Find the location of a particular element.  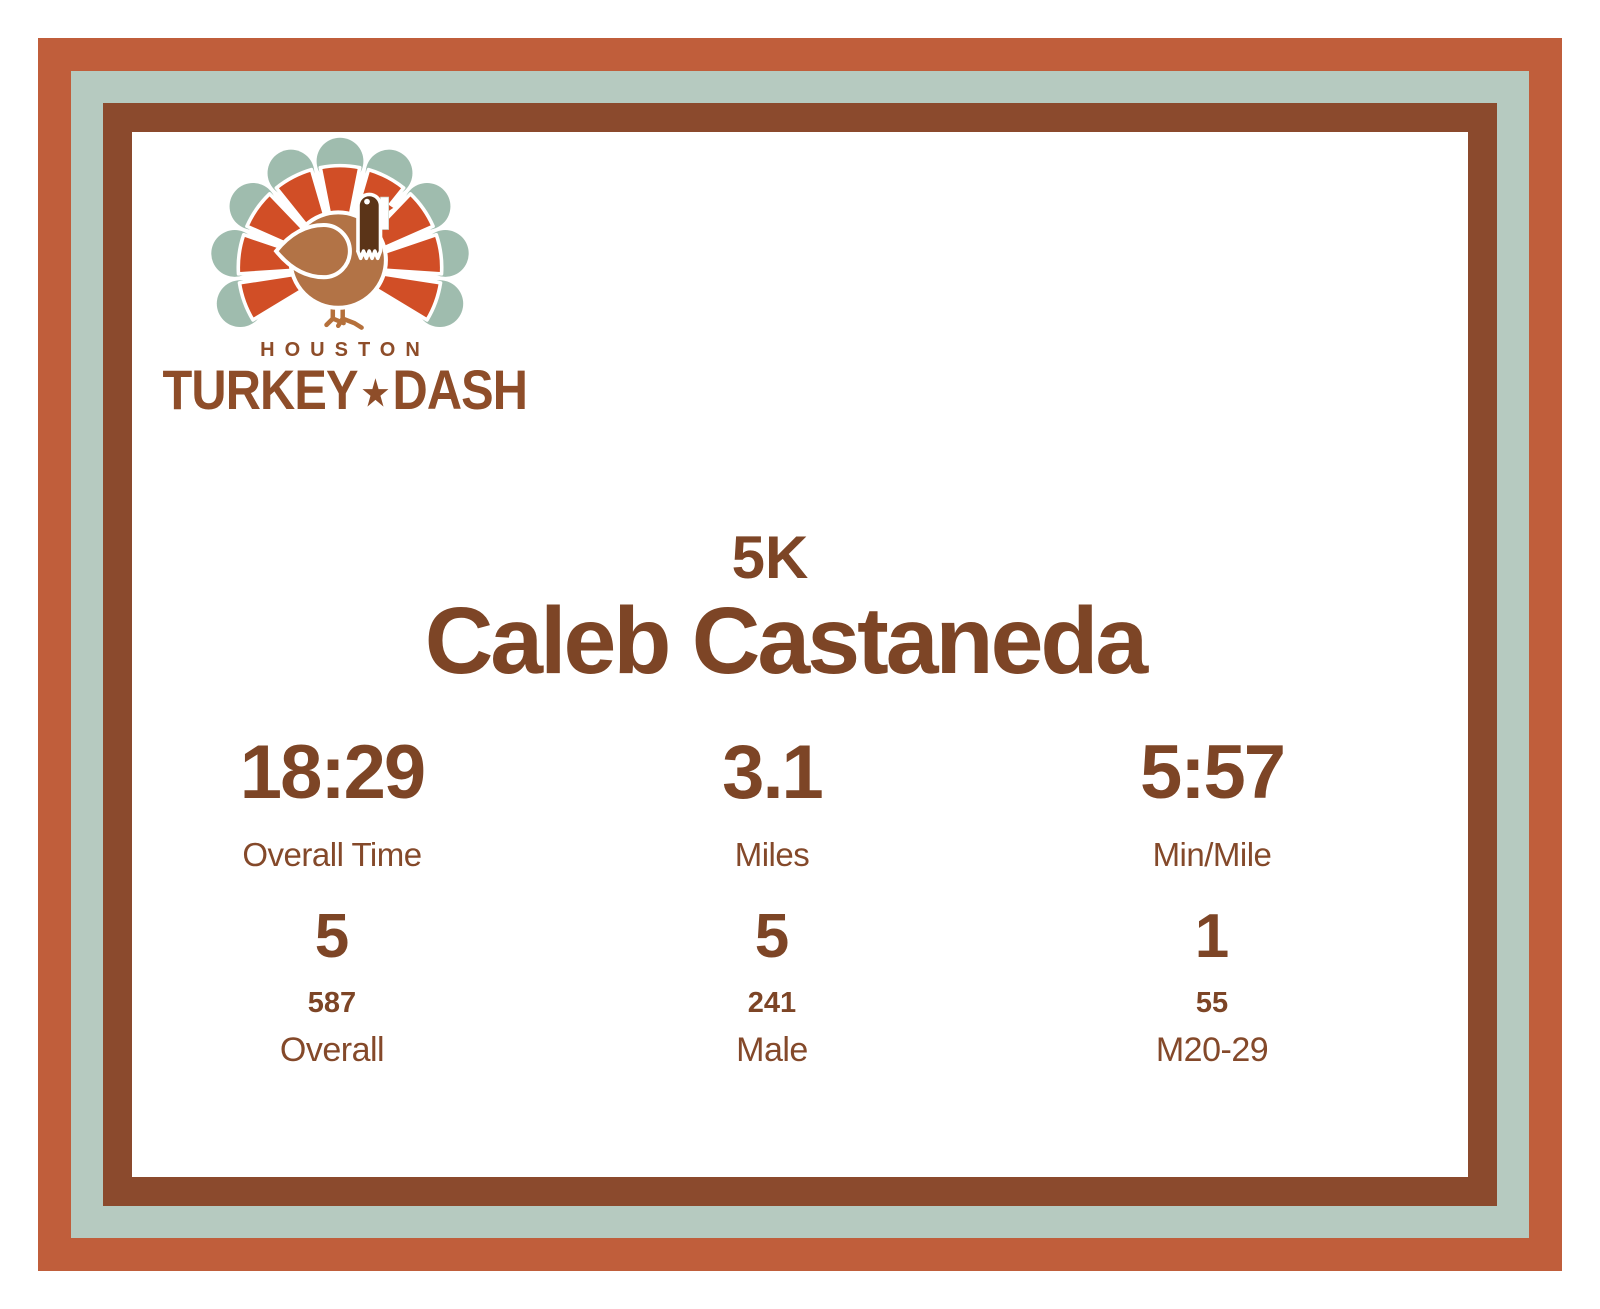

turkey-head is located at coordinates (369, 226).